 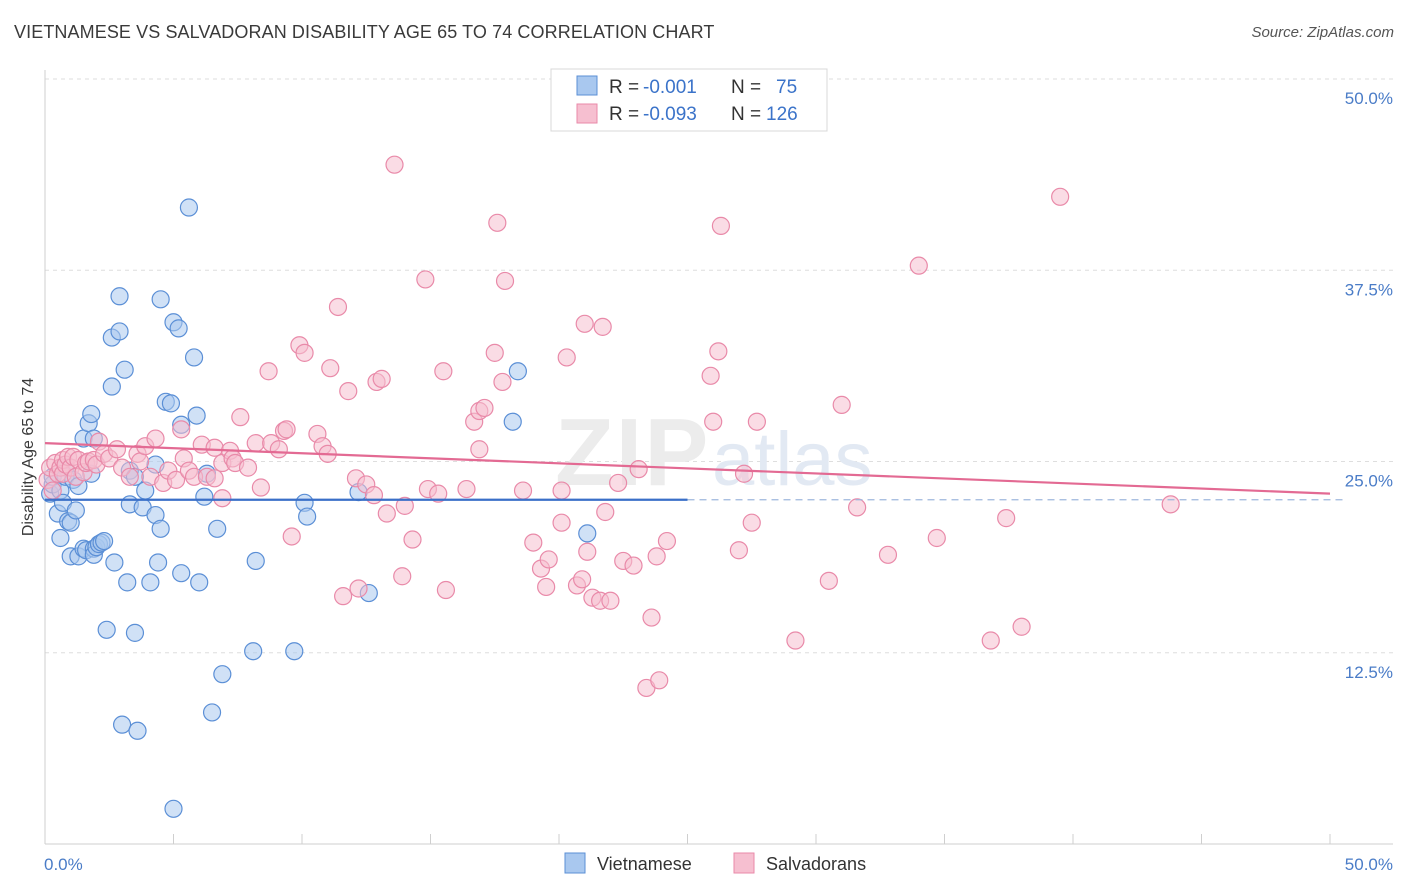 I want to click on x-tick-label-min: 0.0%, so click(x=63, y=864).